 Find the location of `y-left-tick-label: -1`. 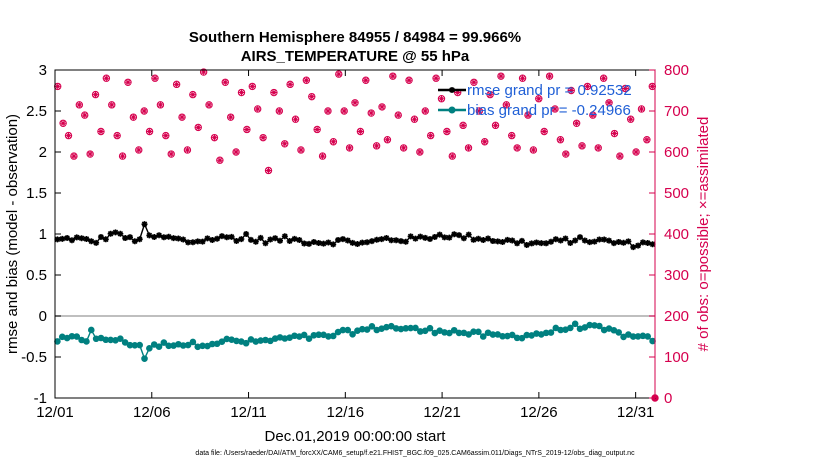

y-left-tick-label: -1 is located at coordinates (40, 398).